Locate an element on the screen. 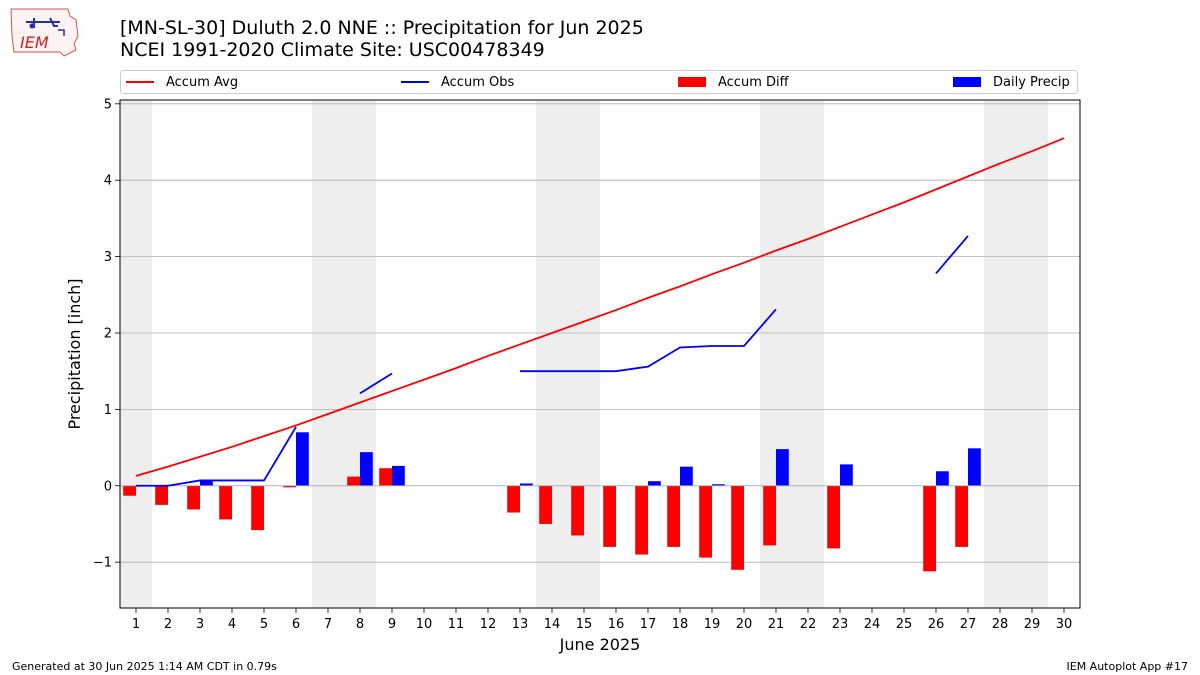 The height and width of the screenshot is (675, 1200). iem-logo: IEM is located at coordinates (44, 32).